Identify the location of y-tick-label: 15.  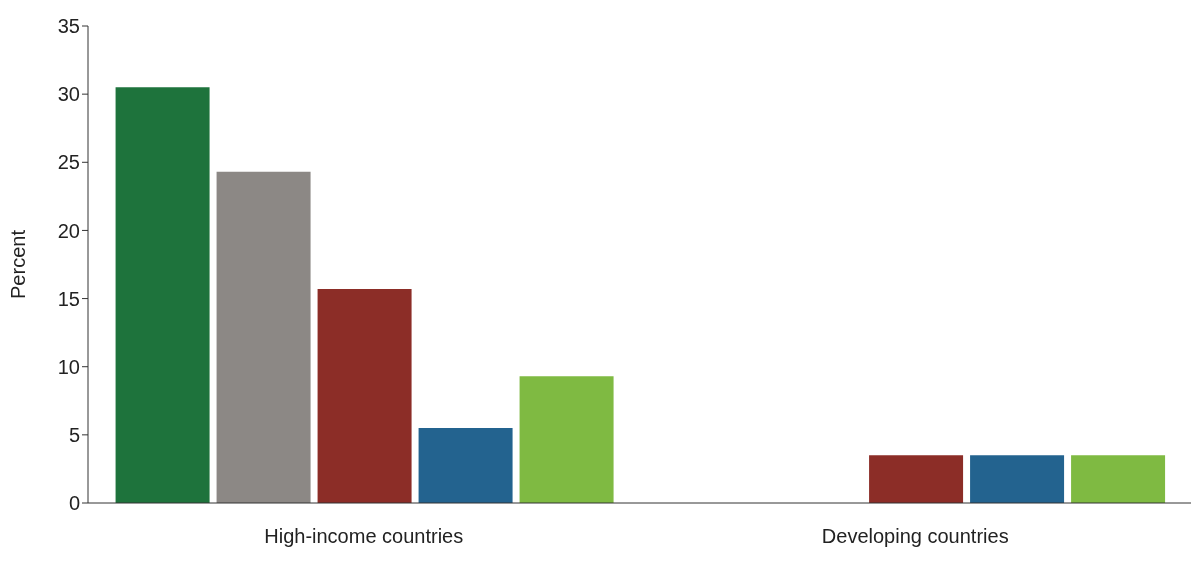
(68, 298).